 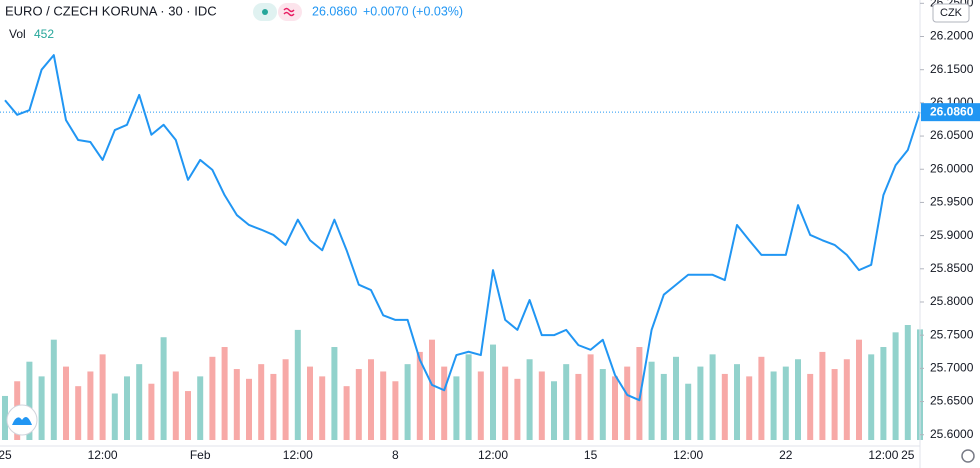 What do you see at coordinates (786, 455) in the screenshot?
I see `x-tick-label: 22` at bounding box center [786, 455].